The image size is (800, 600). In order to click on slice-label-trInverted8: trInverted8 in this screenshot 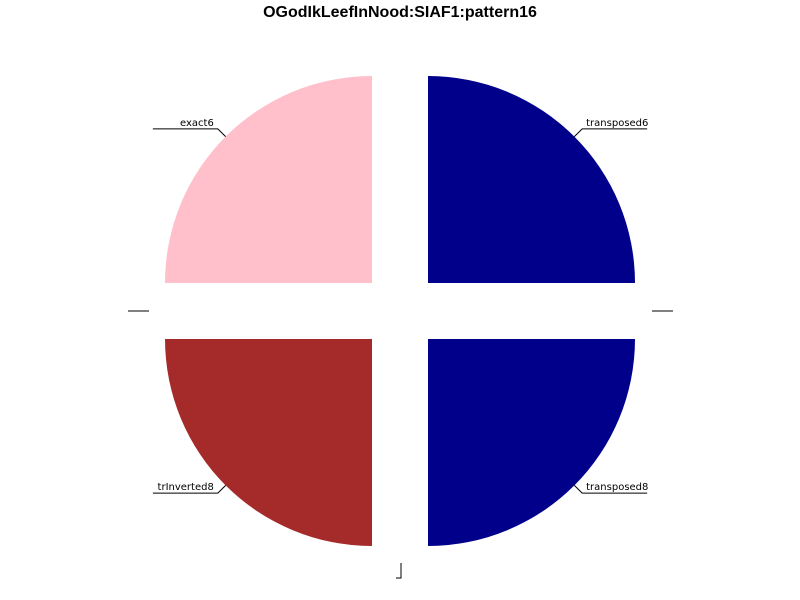, I will do `click(186, 487)`.